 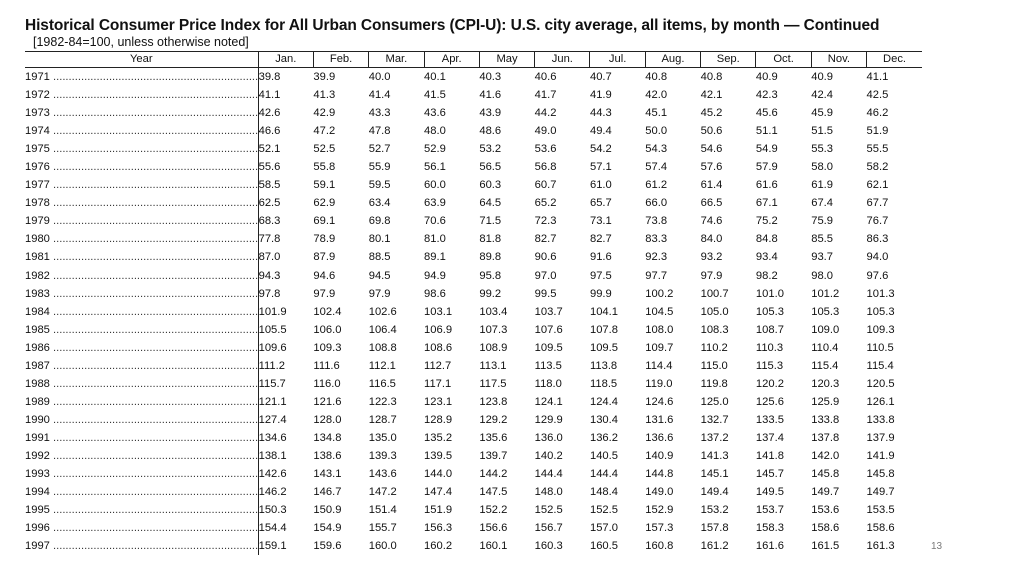 What do you see at coordinates (548, 528) in the screenshot?
I see `value-cell: 156.7` at bounding box center [548, 528].